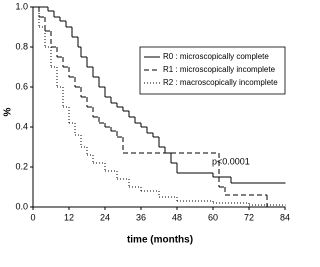 The height and width of the screenshot is (267, 320). Describe the element at coordinates (219, 69) in the screenshot. I see `legend-label: R1 : microscopically incomplete` at that location.